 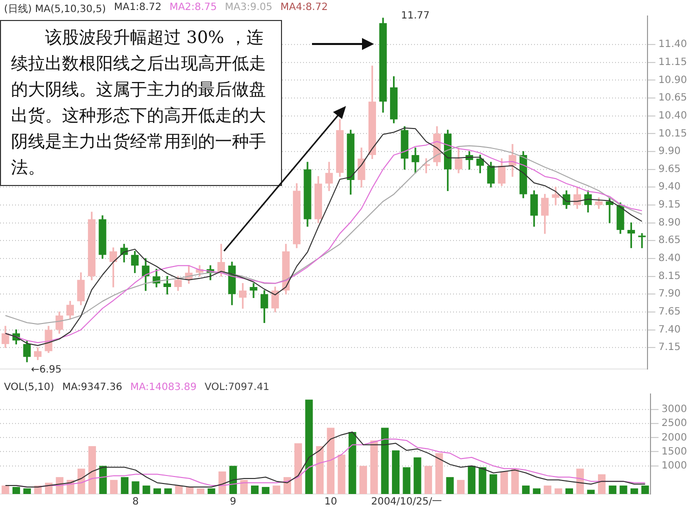 I want to click on text: VOL:7097.41, so click(x=237, y=387).